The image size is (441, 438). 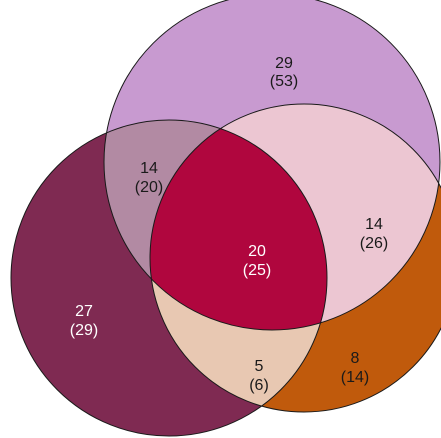 I want to click on label-right-top-count: 14, so click(x=374, y=224).